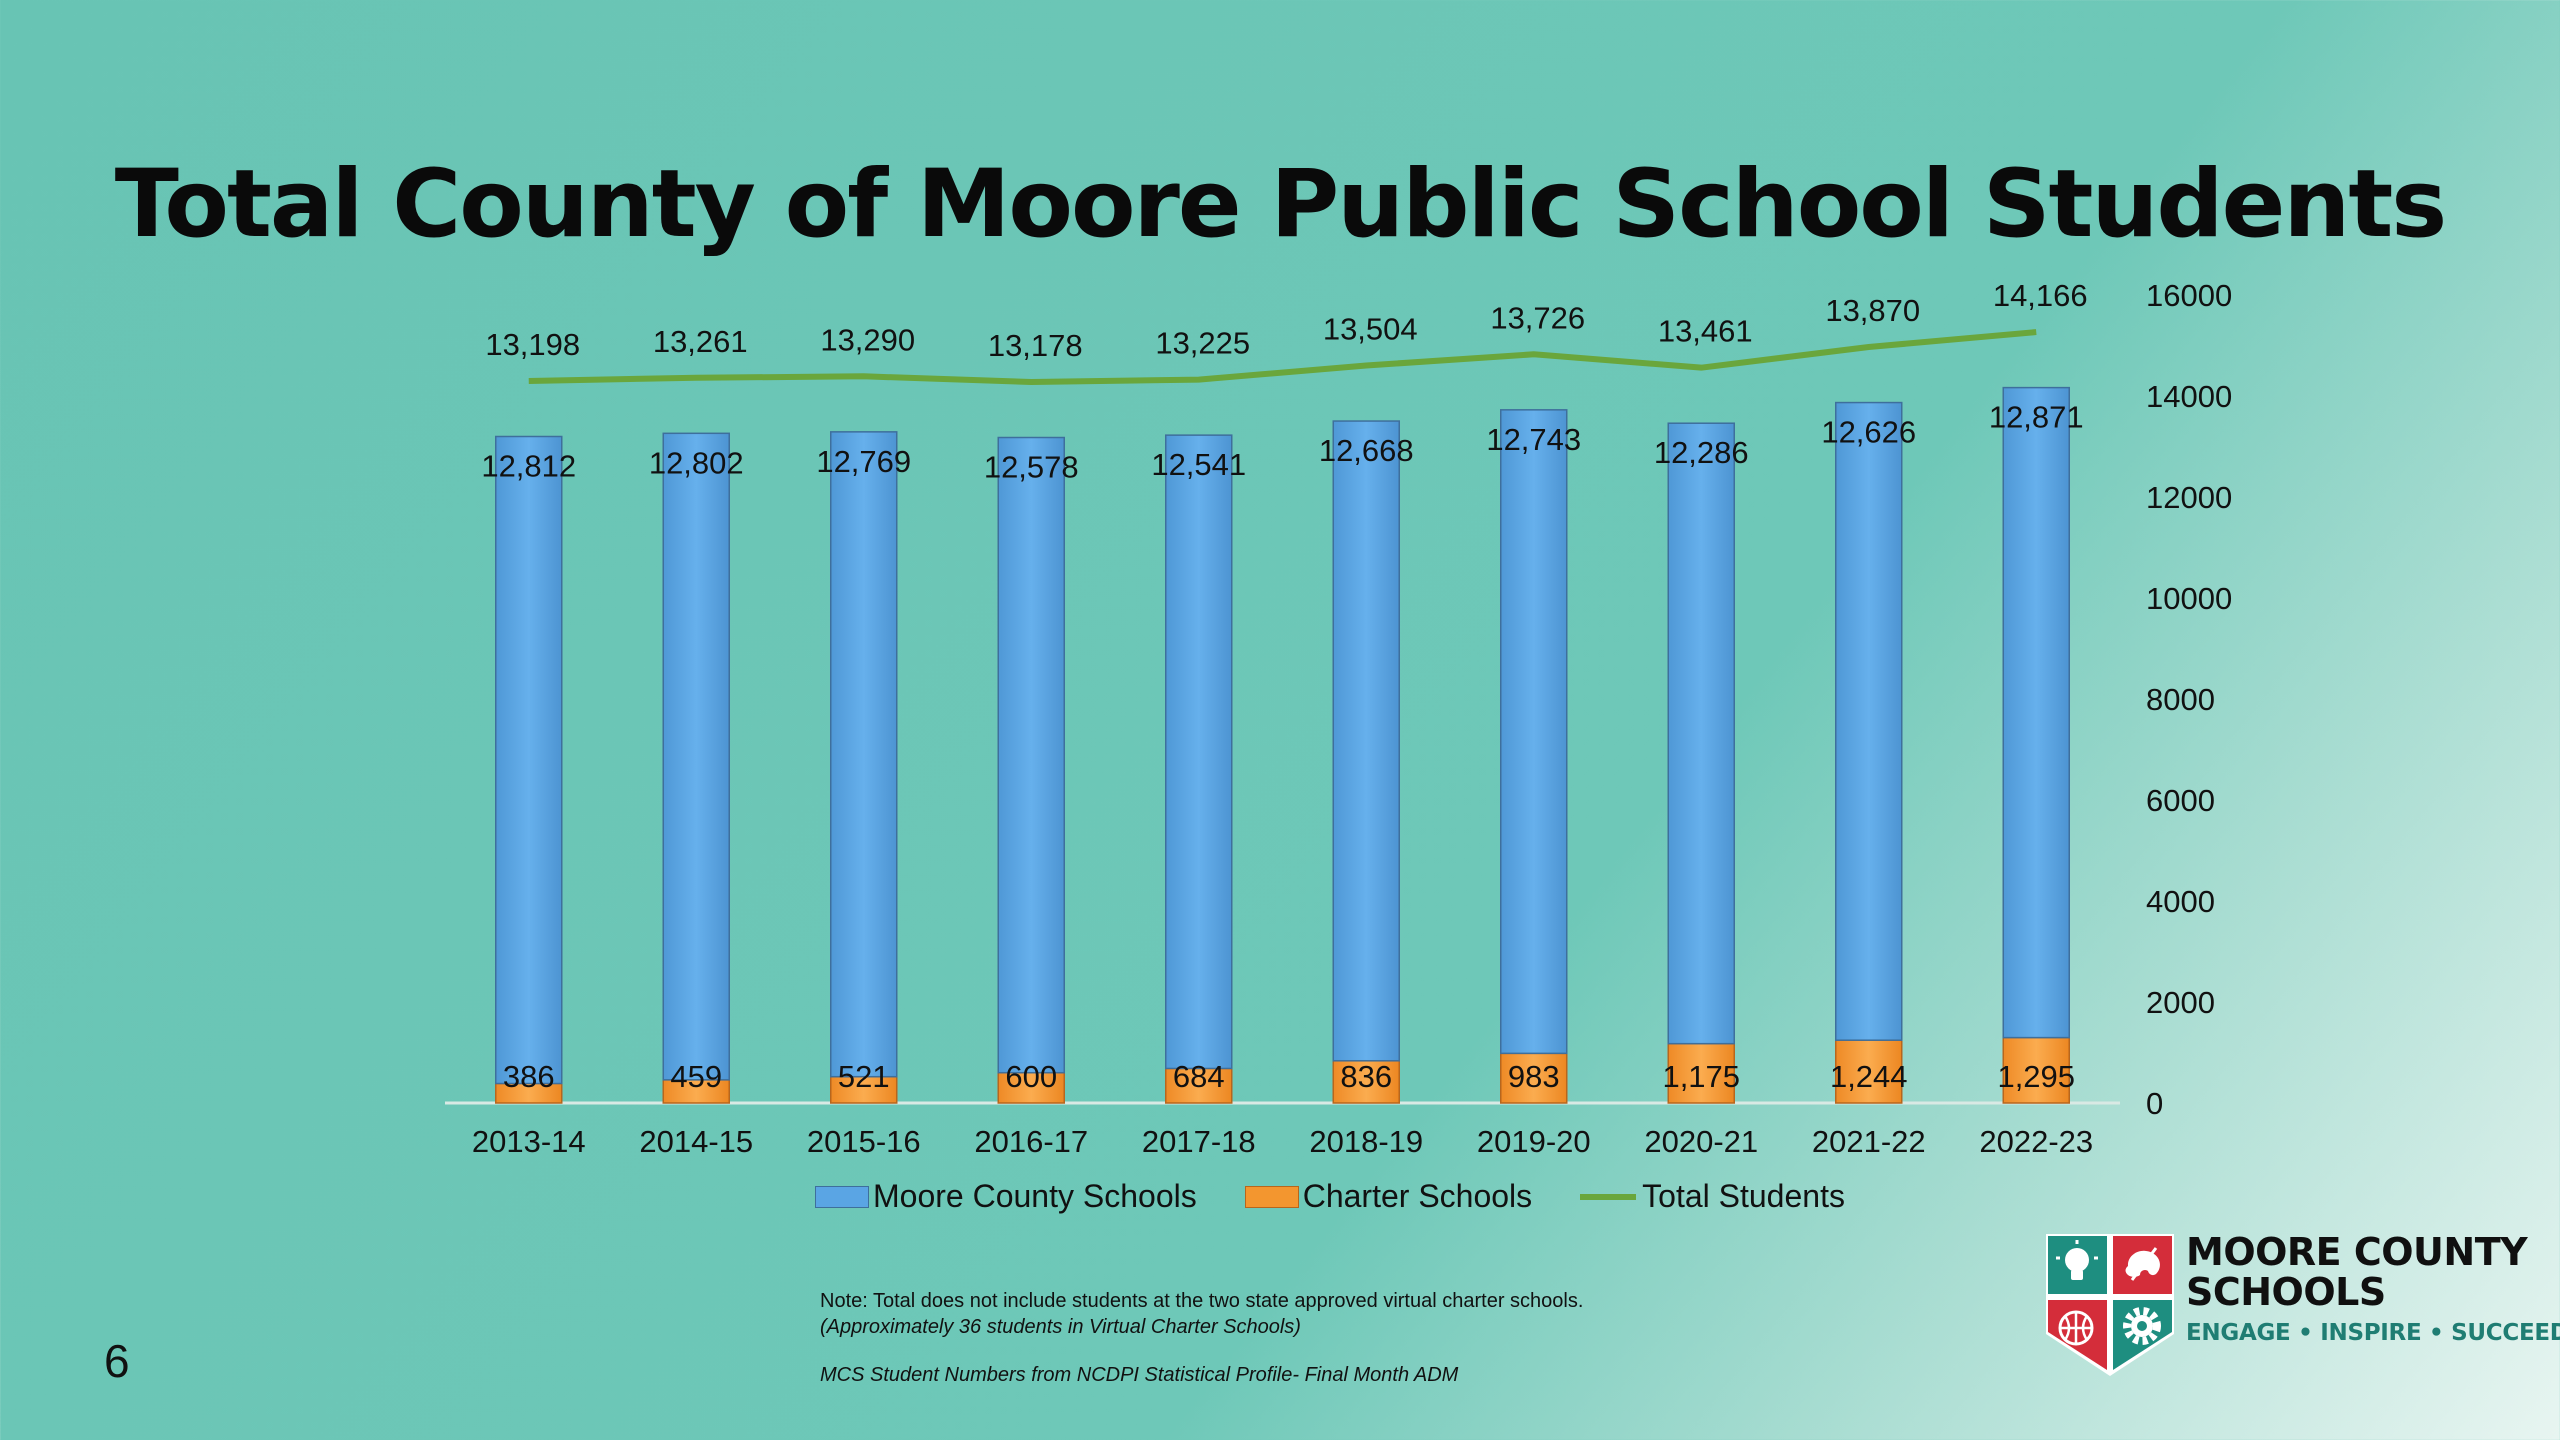  What do you see at coordinates (1271, 1196) in the screenshot?
I see `legend-swatch-charter` at bounding box center [1271, 1196].